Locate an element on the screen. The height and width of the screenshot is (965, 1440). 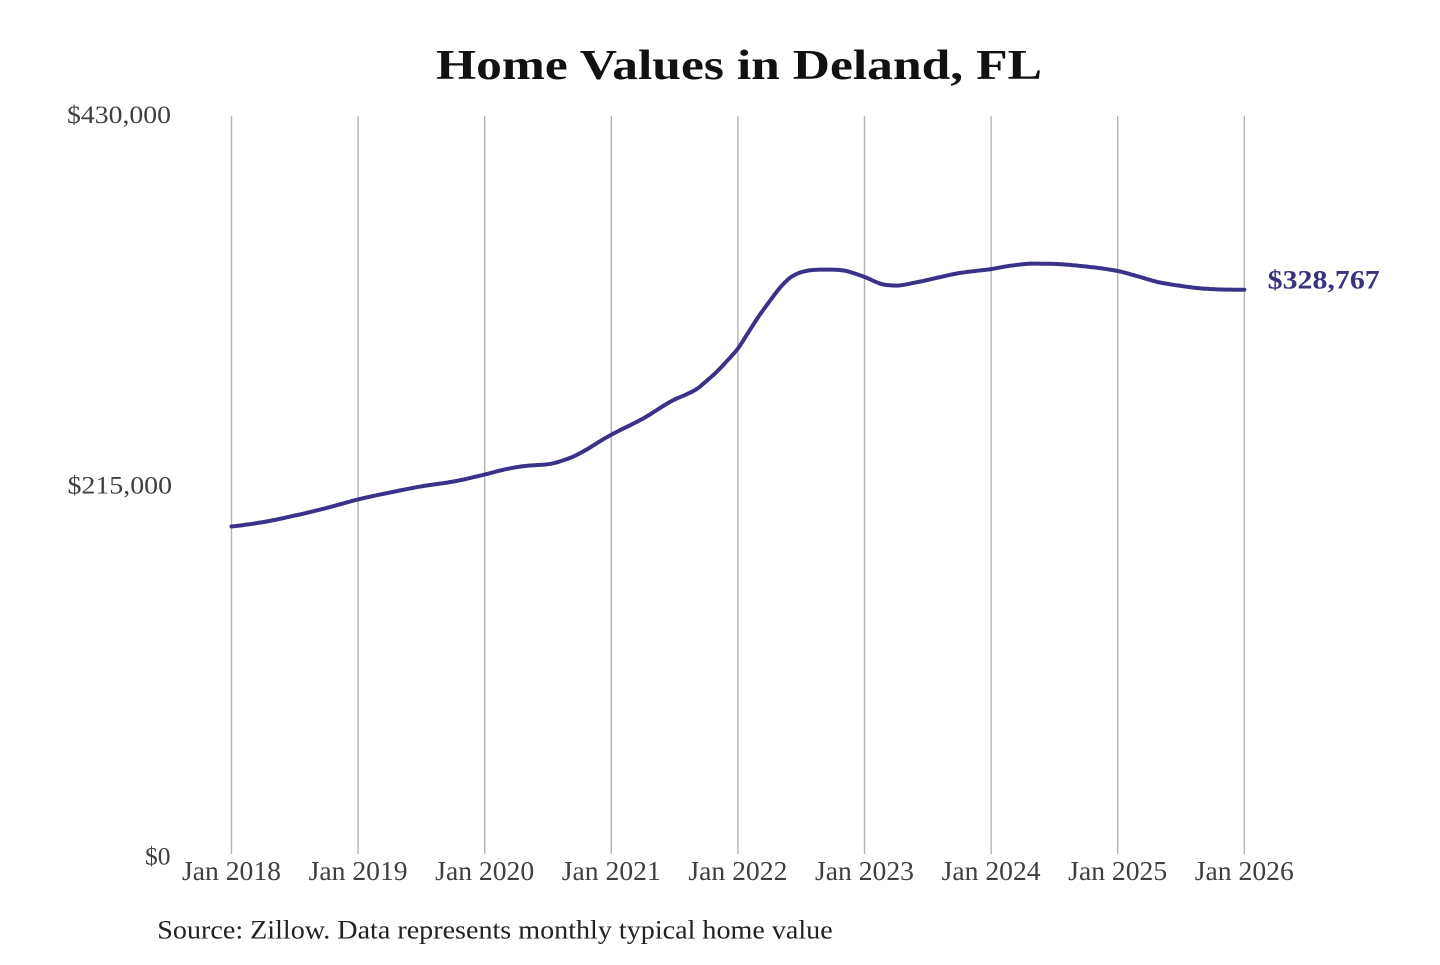
svg-text: Jan 2019 is located at coordinates (358, 870).